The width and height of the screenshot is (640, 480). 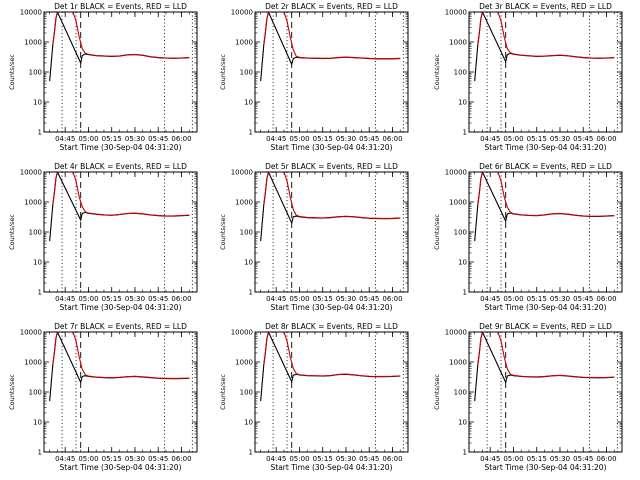 What do you see at coordinates (331, 6) in the screenshot?
I see `panel-title: Det 2r BLACK = Events, RED = LLD` at bounding box center [331, 6].